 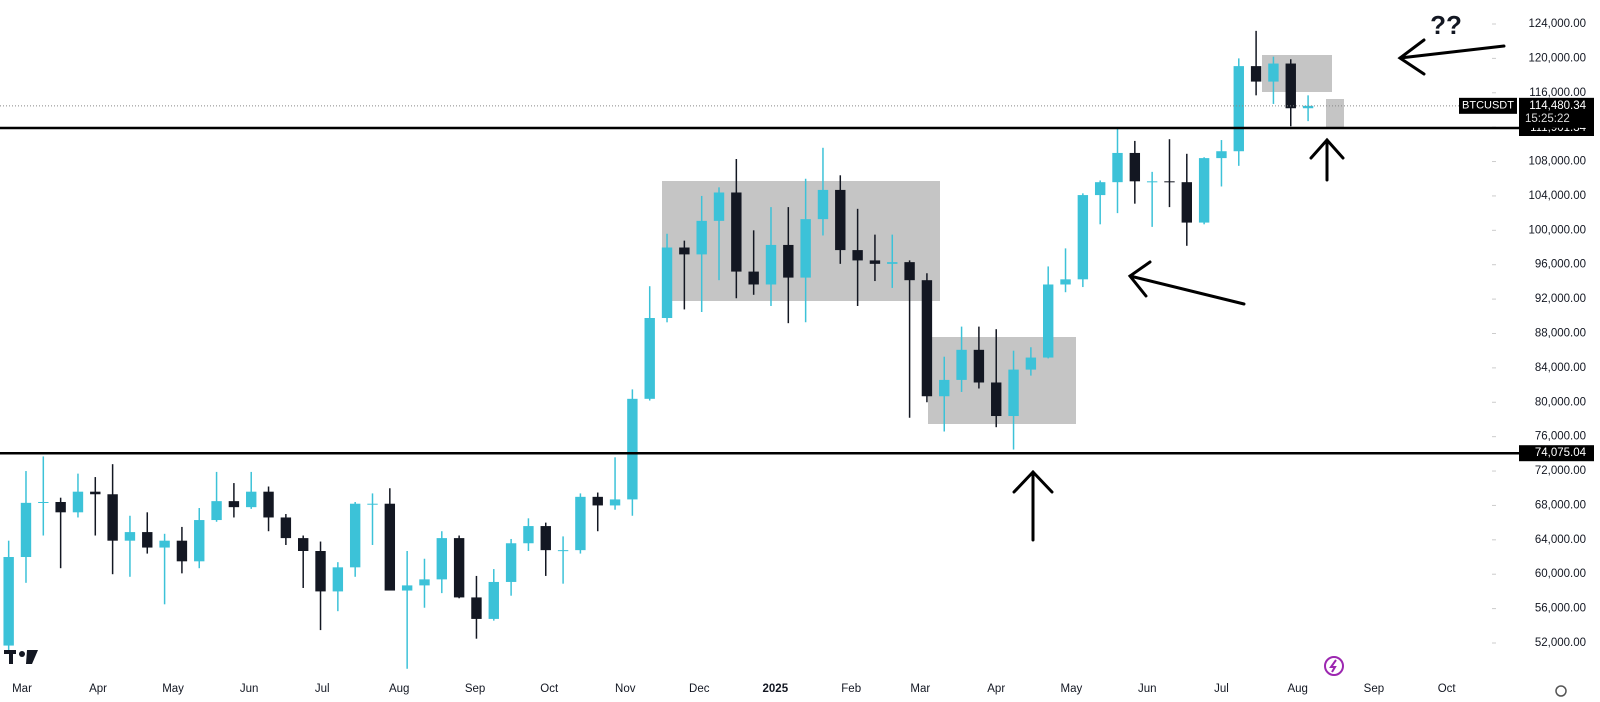 What do you see at coordinates (1072, 689) in the screenshot?
I see `x-tick-label: May` at bounding box center [1072, 689].